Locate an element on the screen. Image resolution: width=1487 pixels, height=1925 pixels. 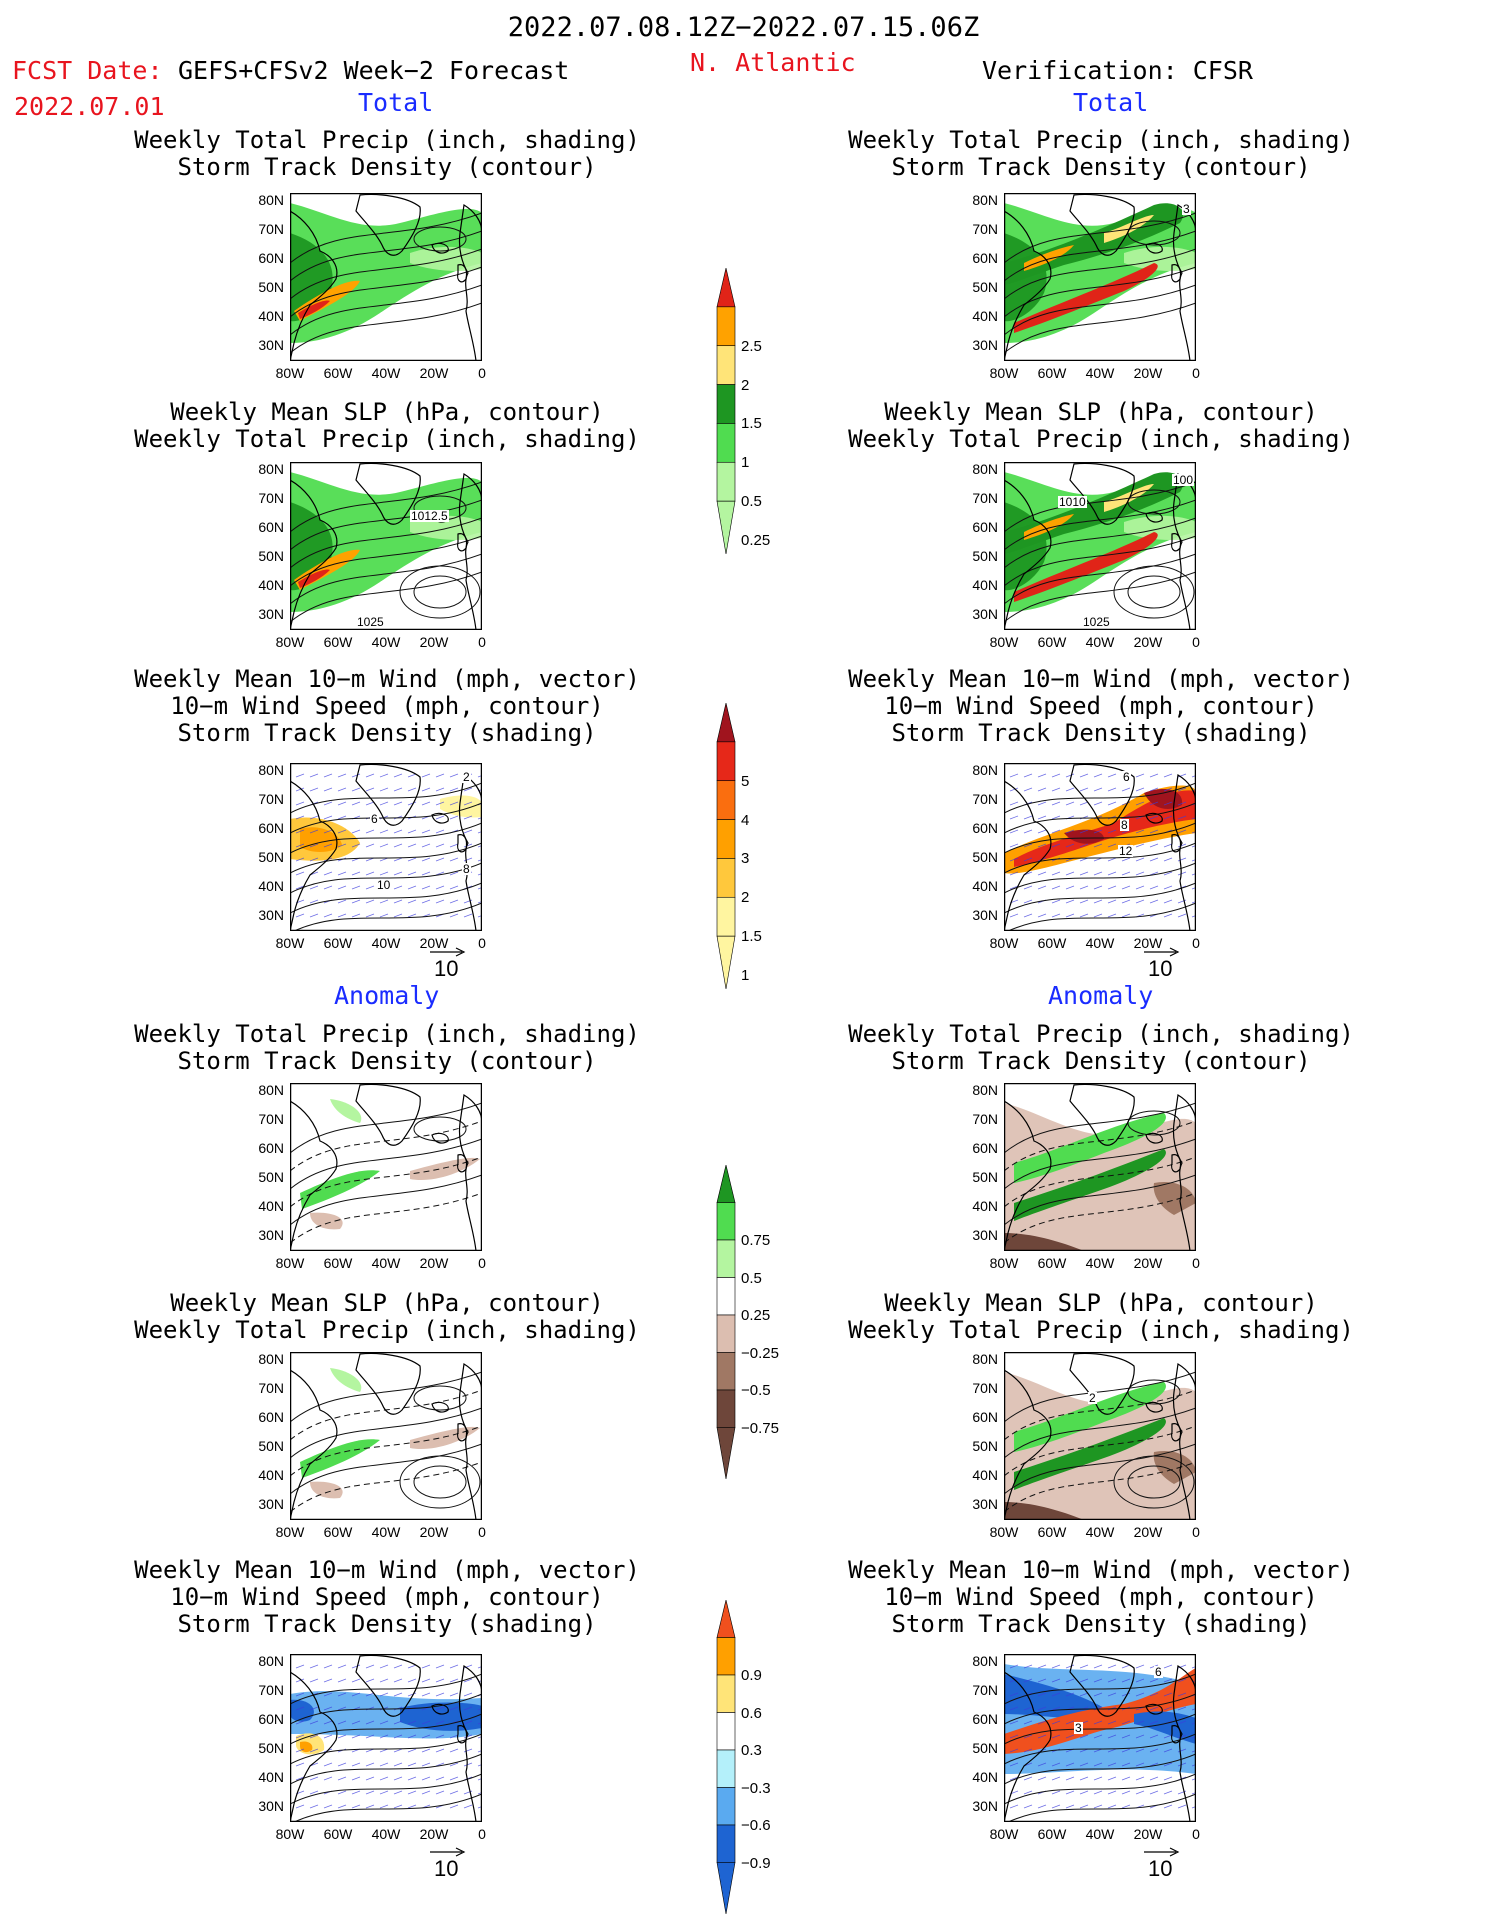
colorbar-label: 0.75 is located at coordinates (756, 1240).